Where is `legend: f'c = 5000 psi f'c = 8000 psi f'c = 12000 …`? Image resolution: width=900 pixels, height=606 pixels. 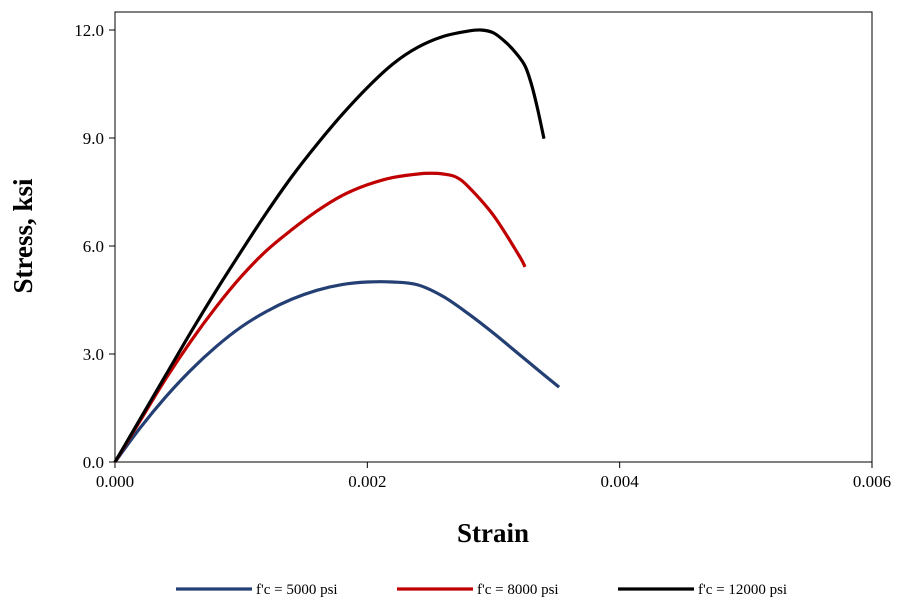 legend: f'c = 5000 psi f'c = 8000 psi f'c = 12000 … is located at coordinates (481, 590).